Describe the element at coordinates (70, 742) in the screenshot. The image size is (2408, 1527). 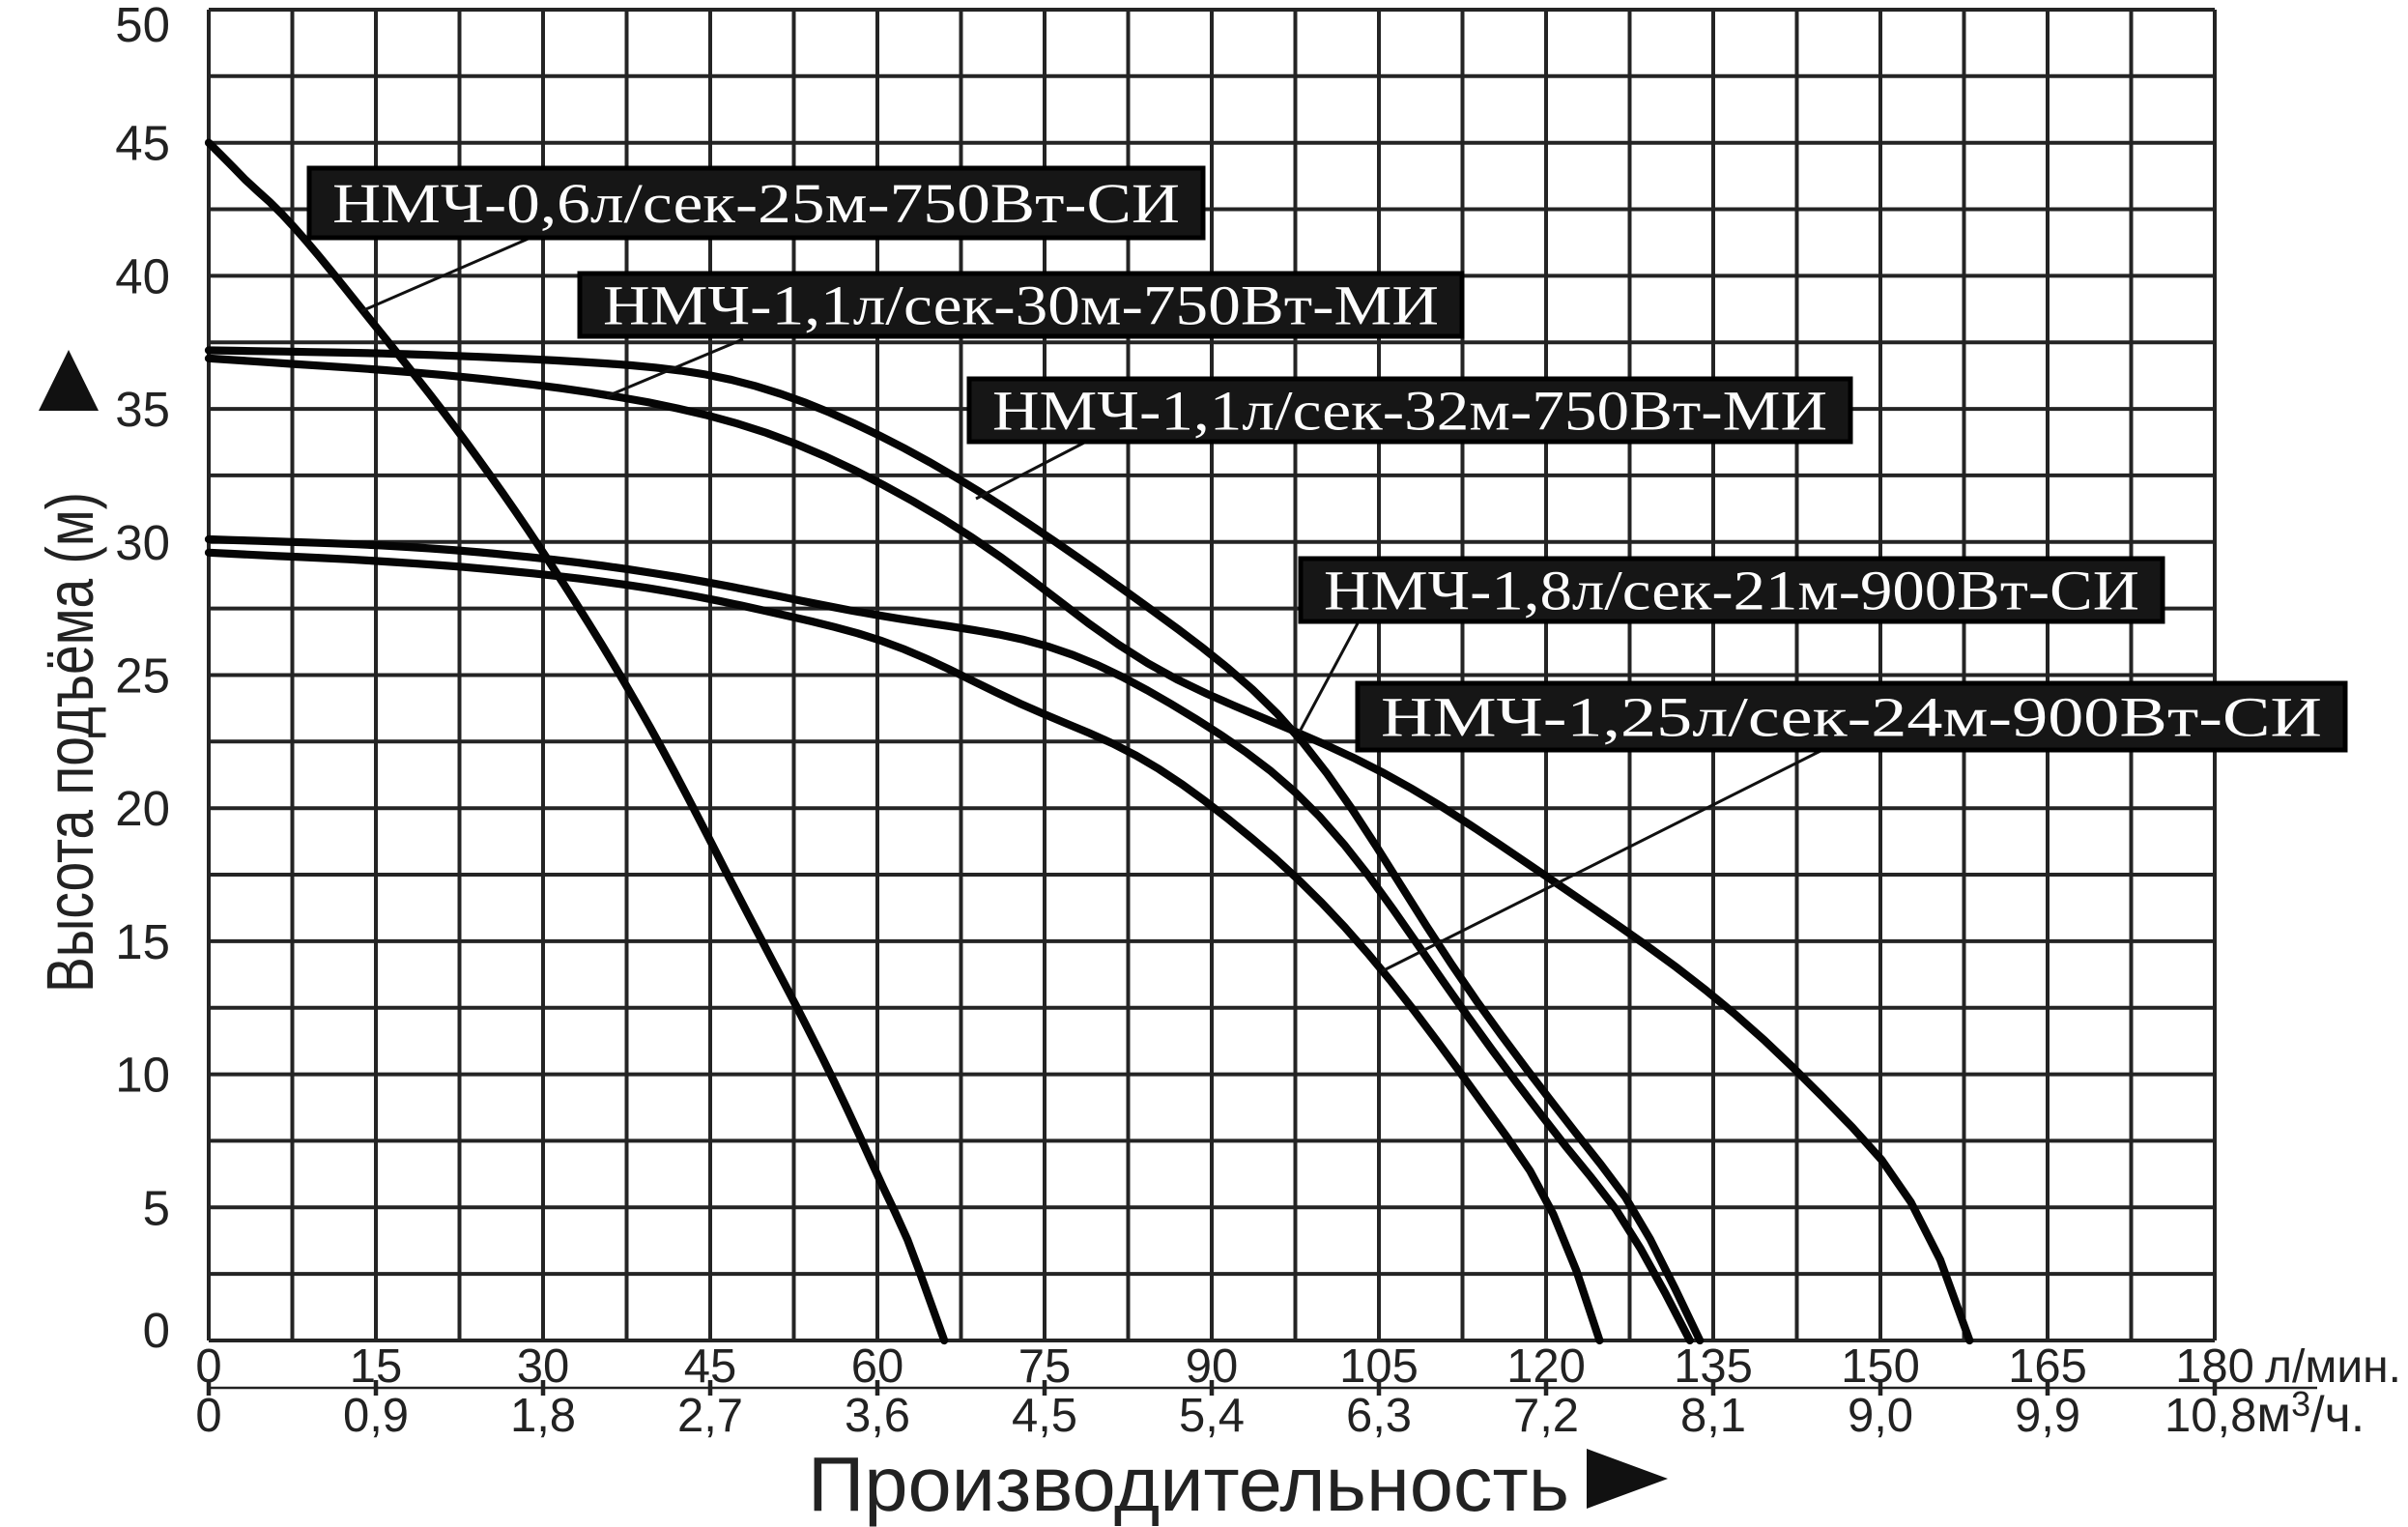
I see `svg-text: Высота подъёма (м)` at that location.